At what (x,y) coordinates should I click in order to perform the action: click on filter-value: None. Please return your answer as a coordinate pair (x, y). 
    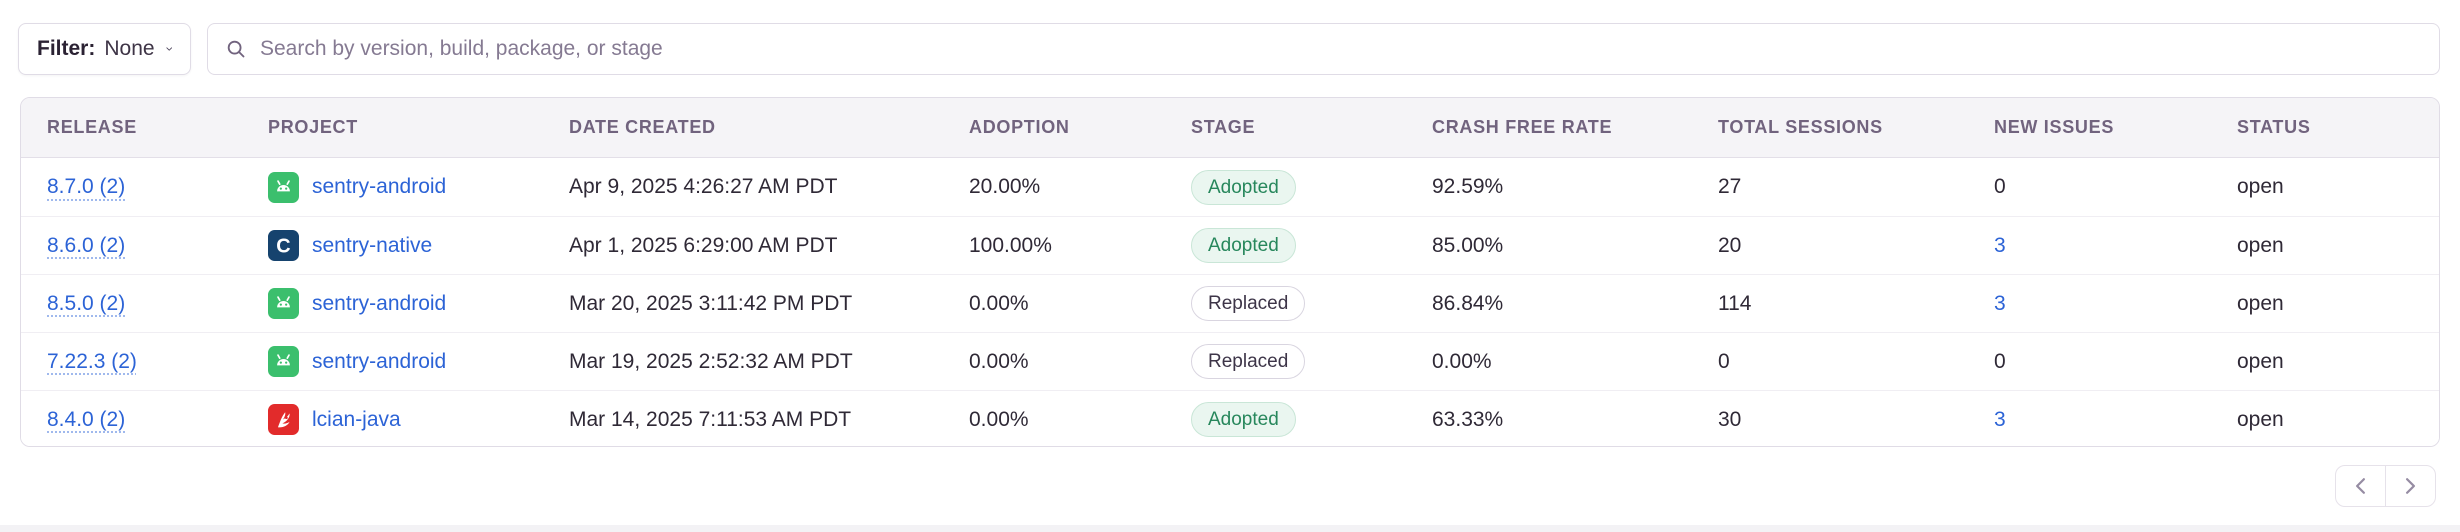
    Looking at the image, I should click on (129, 48).